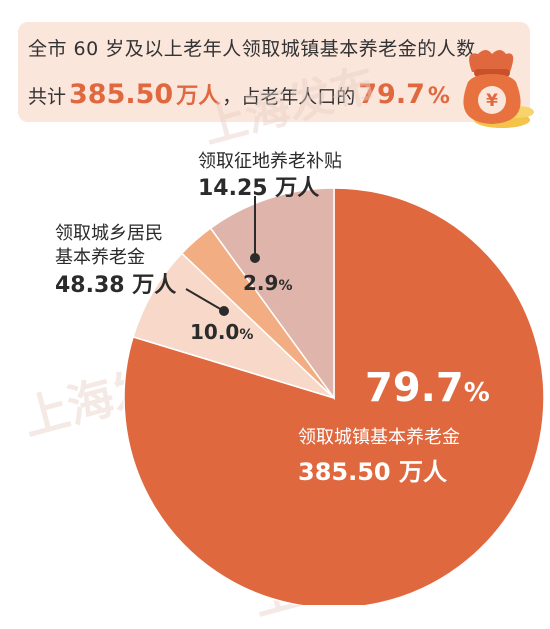 The image size is (550, 629). Describe the element at coordinates (391, 94) in the screenshot. I see `share-value: 79.7` at that location.